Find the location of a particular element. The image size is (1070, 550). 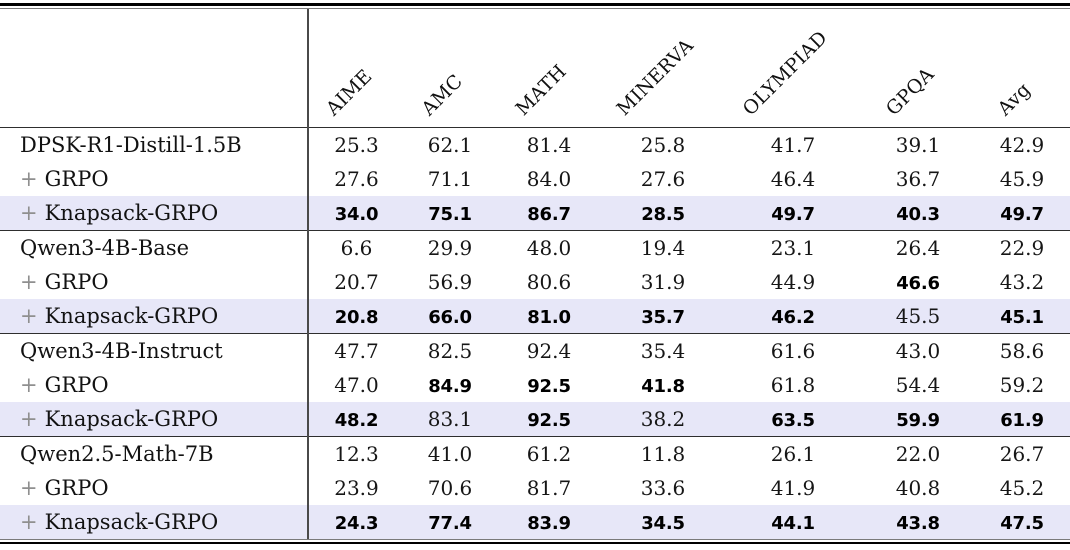

metric-value-math: 92.5 is located at coordinates (549, 418).